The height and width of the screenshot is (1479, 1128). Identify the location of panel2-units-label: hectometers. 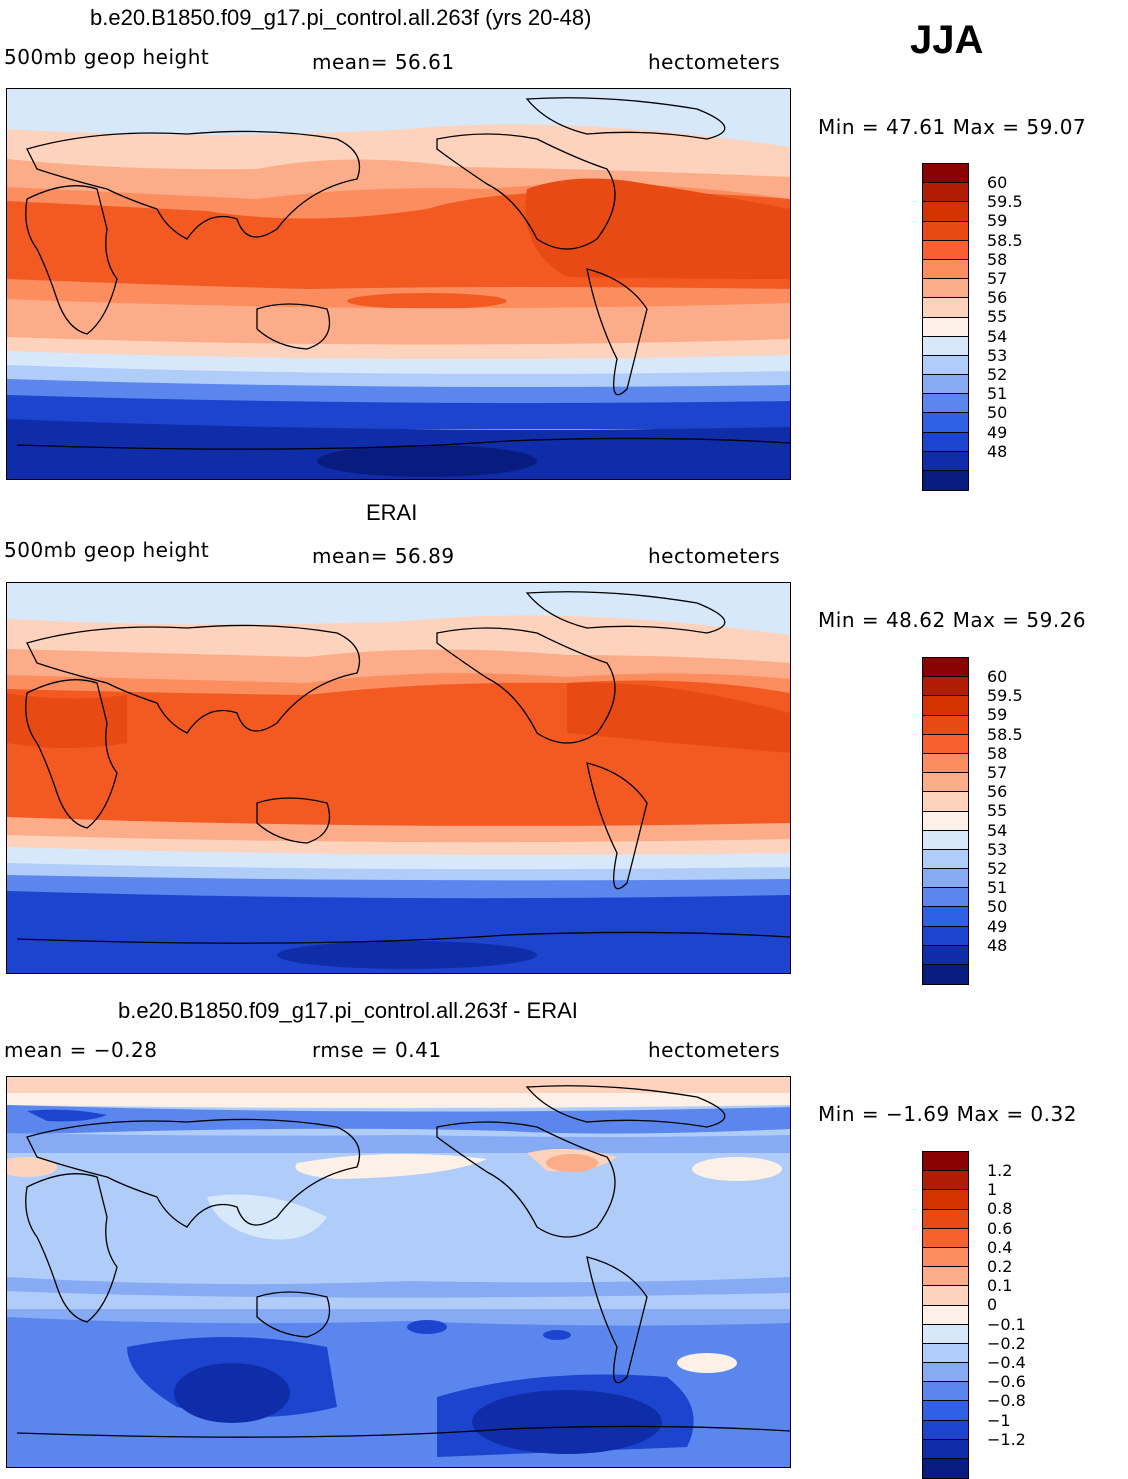
(714, 556).